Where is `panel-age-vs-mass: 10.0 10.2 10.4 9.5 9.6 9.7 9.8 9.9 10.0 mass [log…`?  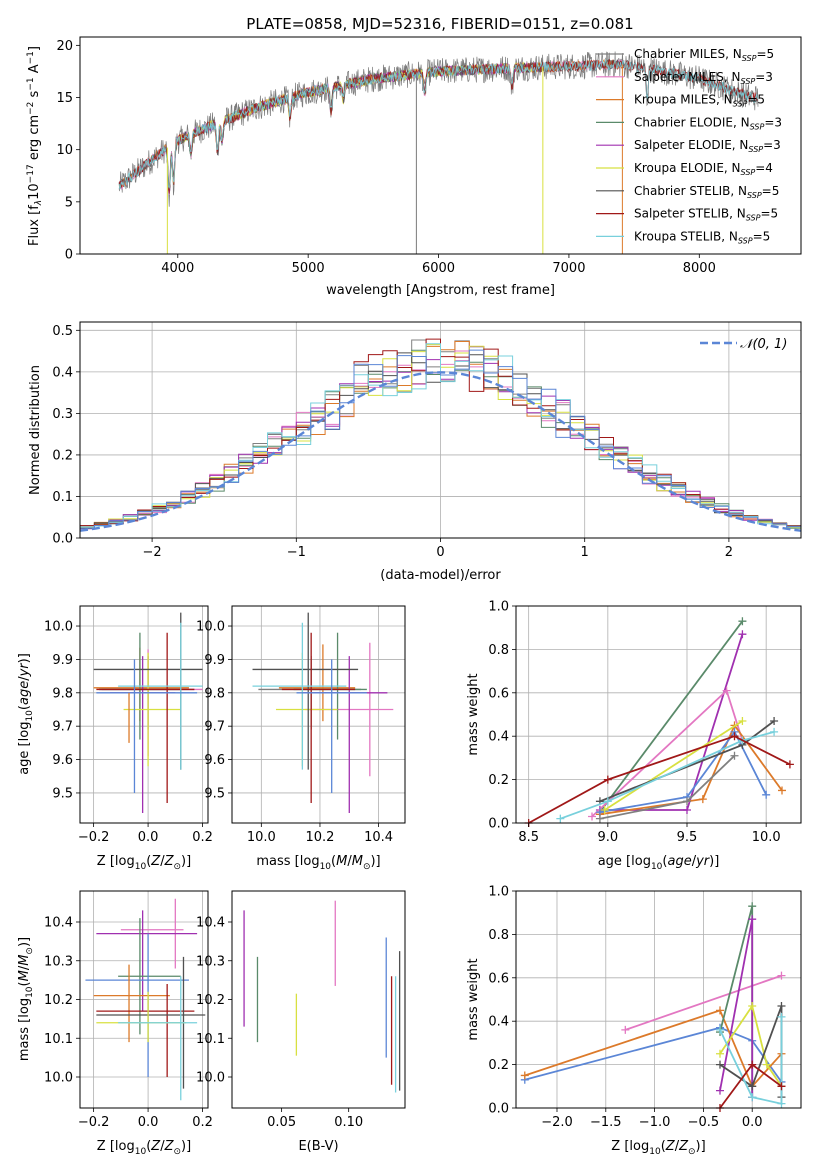
panel-age-vs-mass: 10.0 10.2 10.4 9.5 9.6 9.7 9.8 9.9 10.0 mass [log… is located at coordinates (301, 738).